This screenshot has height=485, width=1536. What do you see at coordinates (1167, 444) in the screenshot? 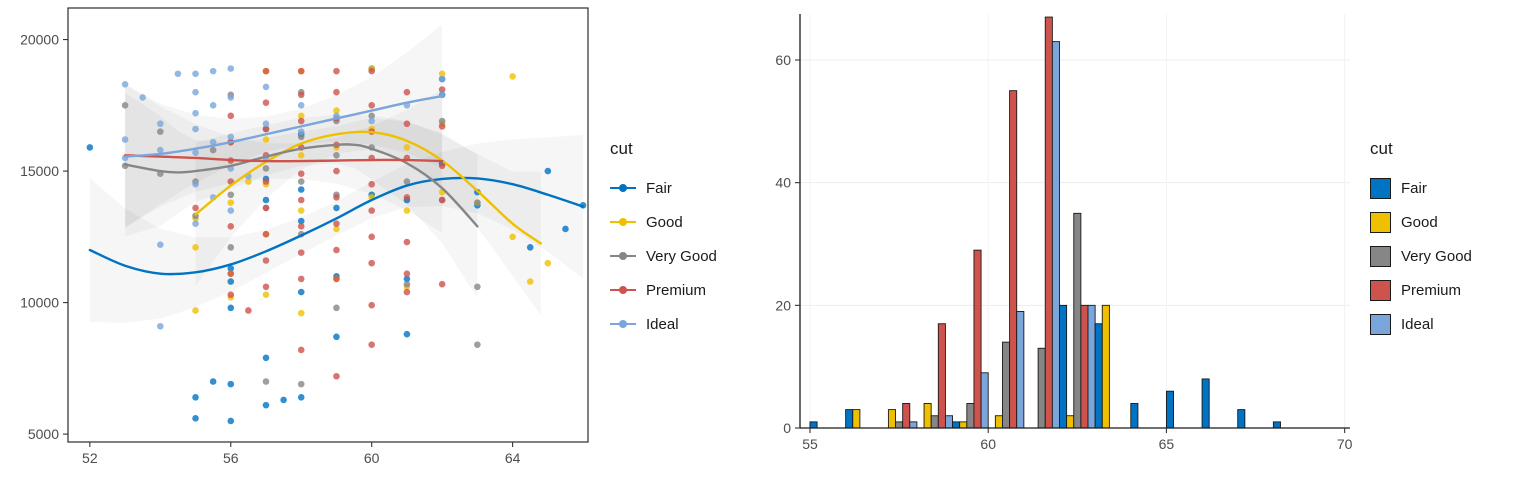
I see `svg-text: 65` at bounding box center [1167, 444].